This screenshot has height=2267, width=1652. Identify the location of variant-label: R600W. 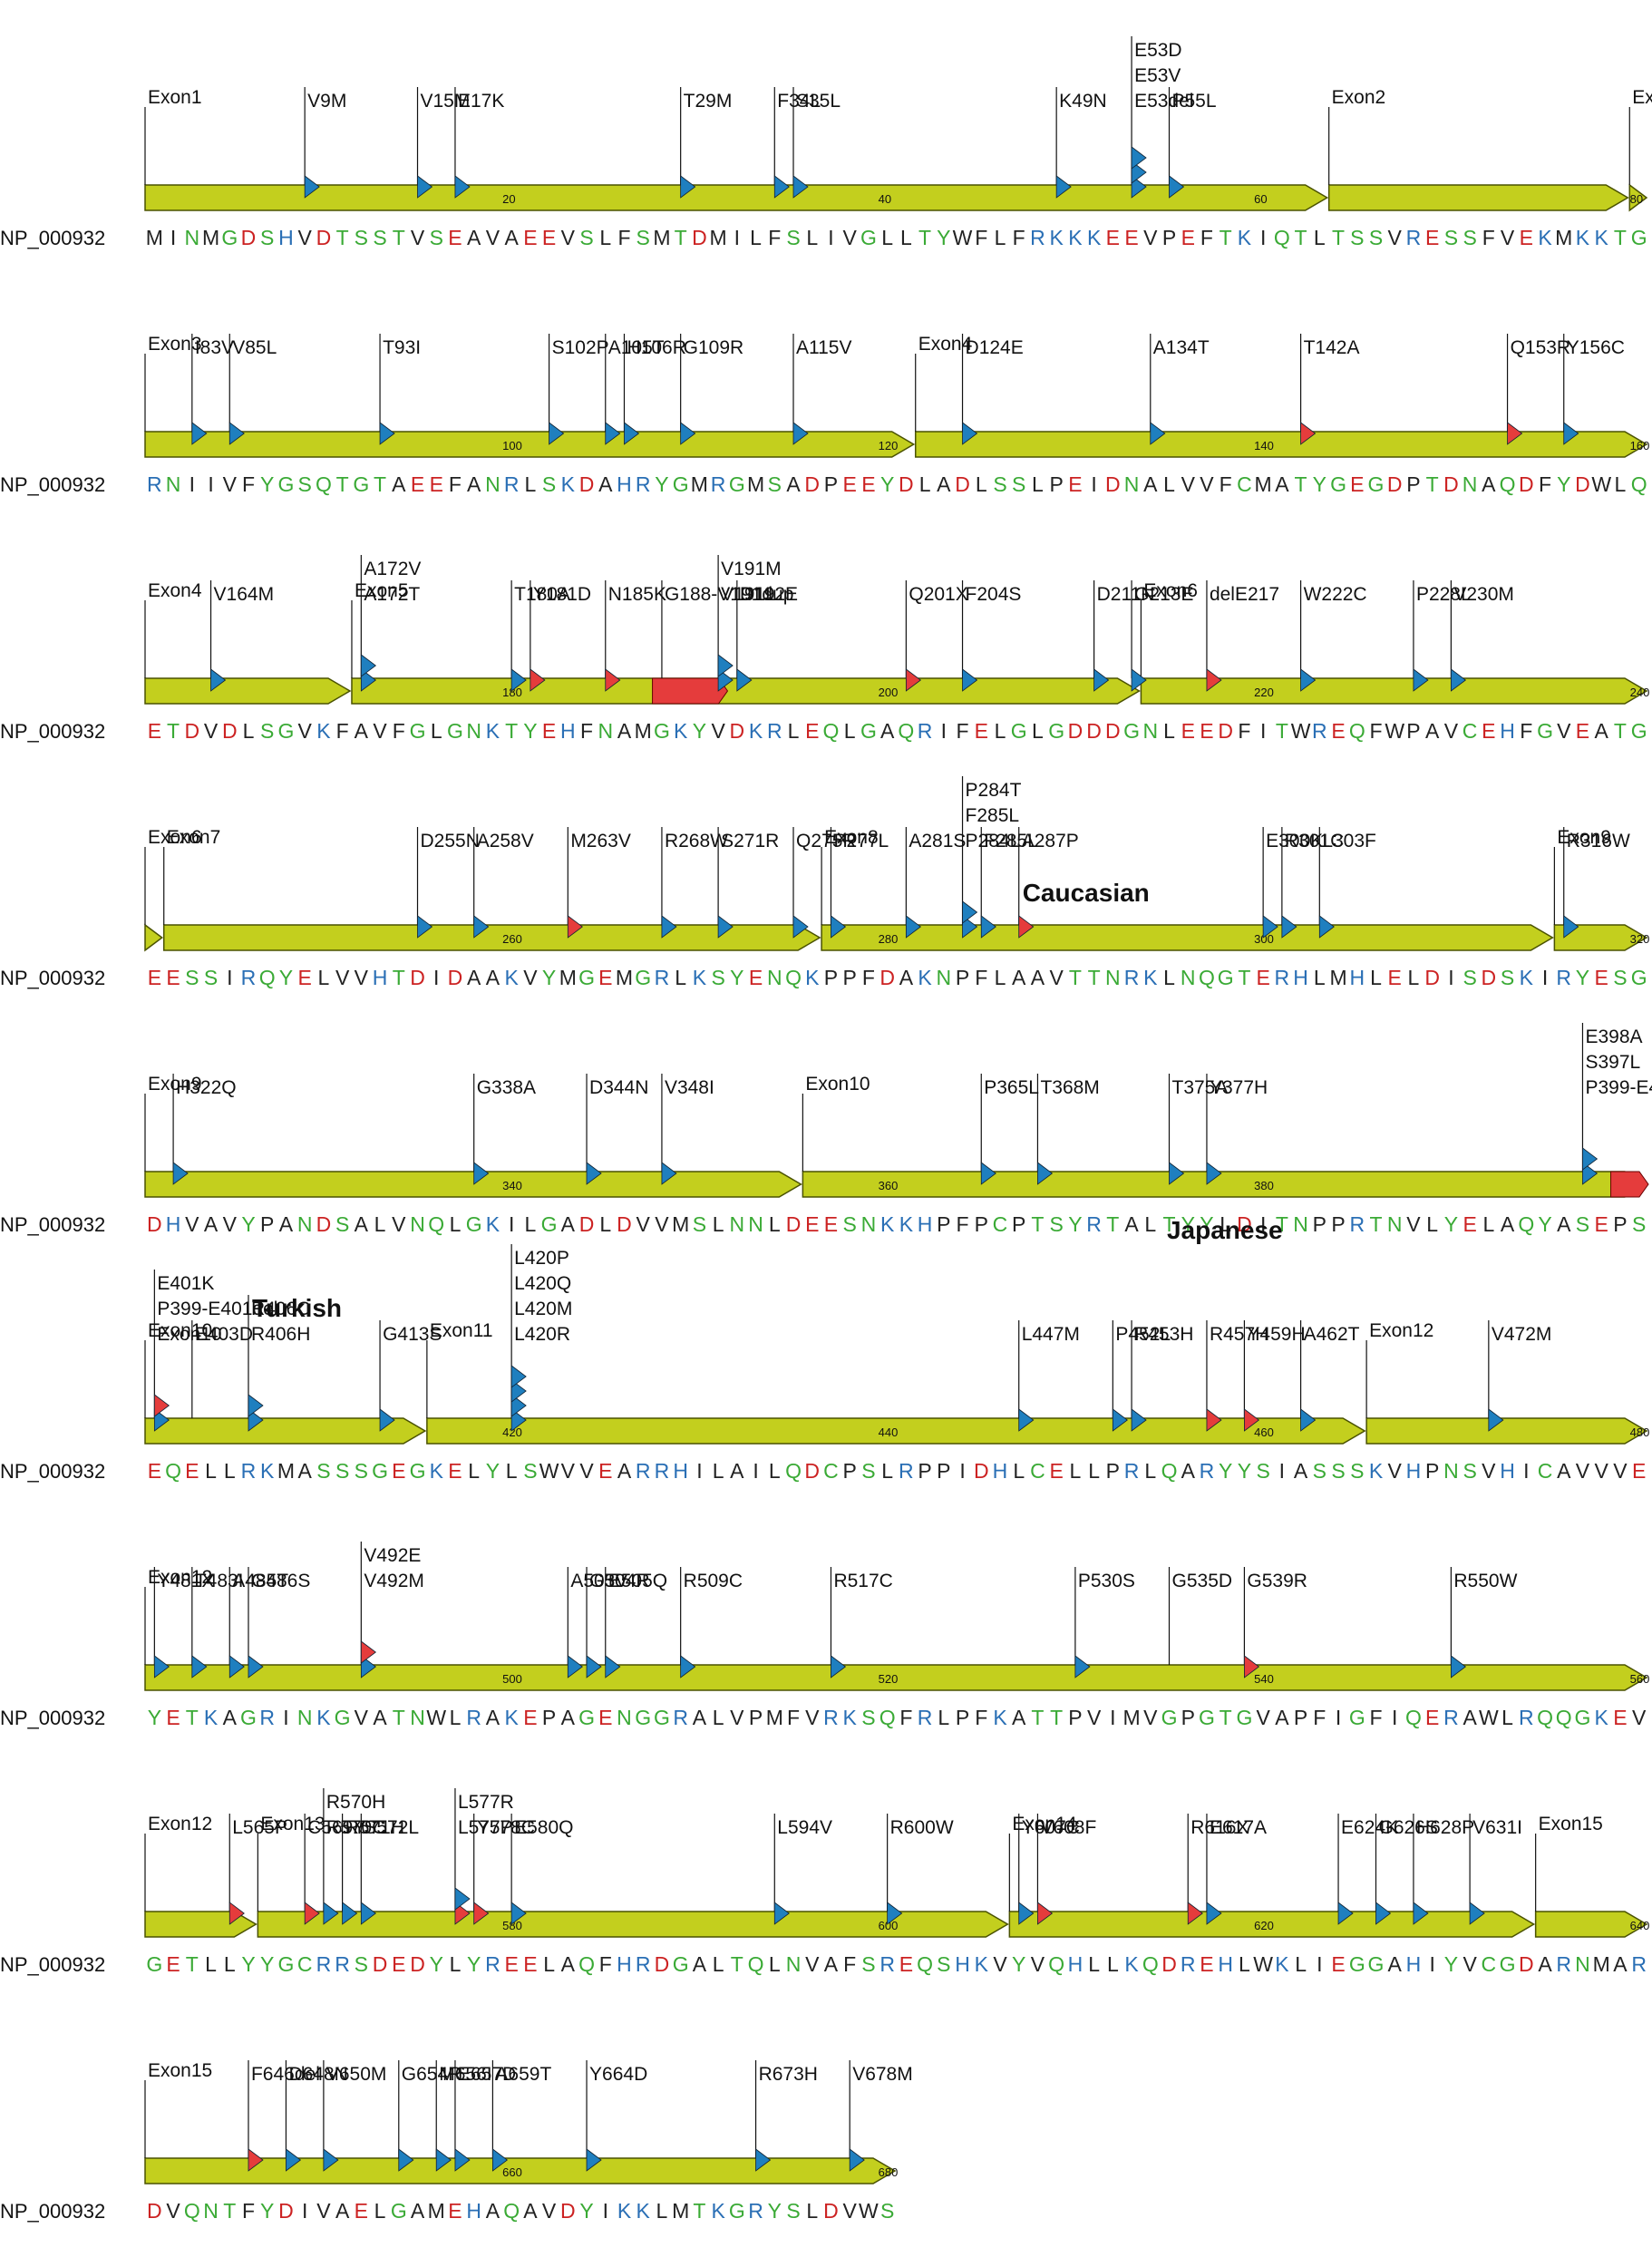
(922, 1828).